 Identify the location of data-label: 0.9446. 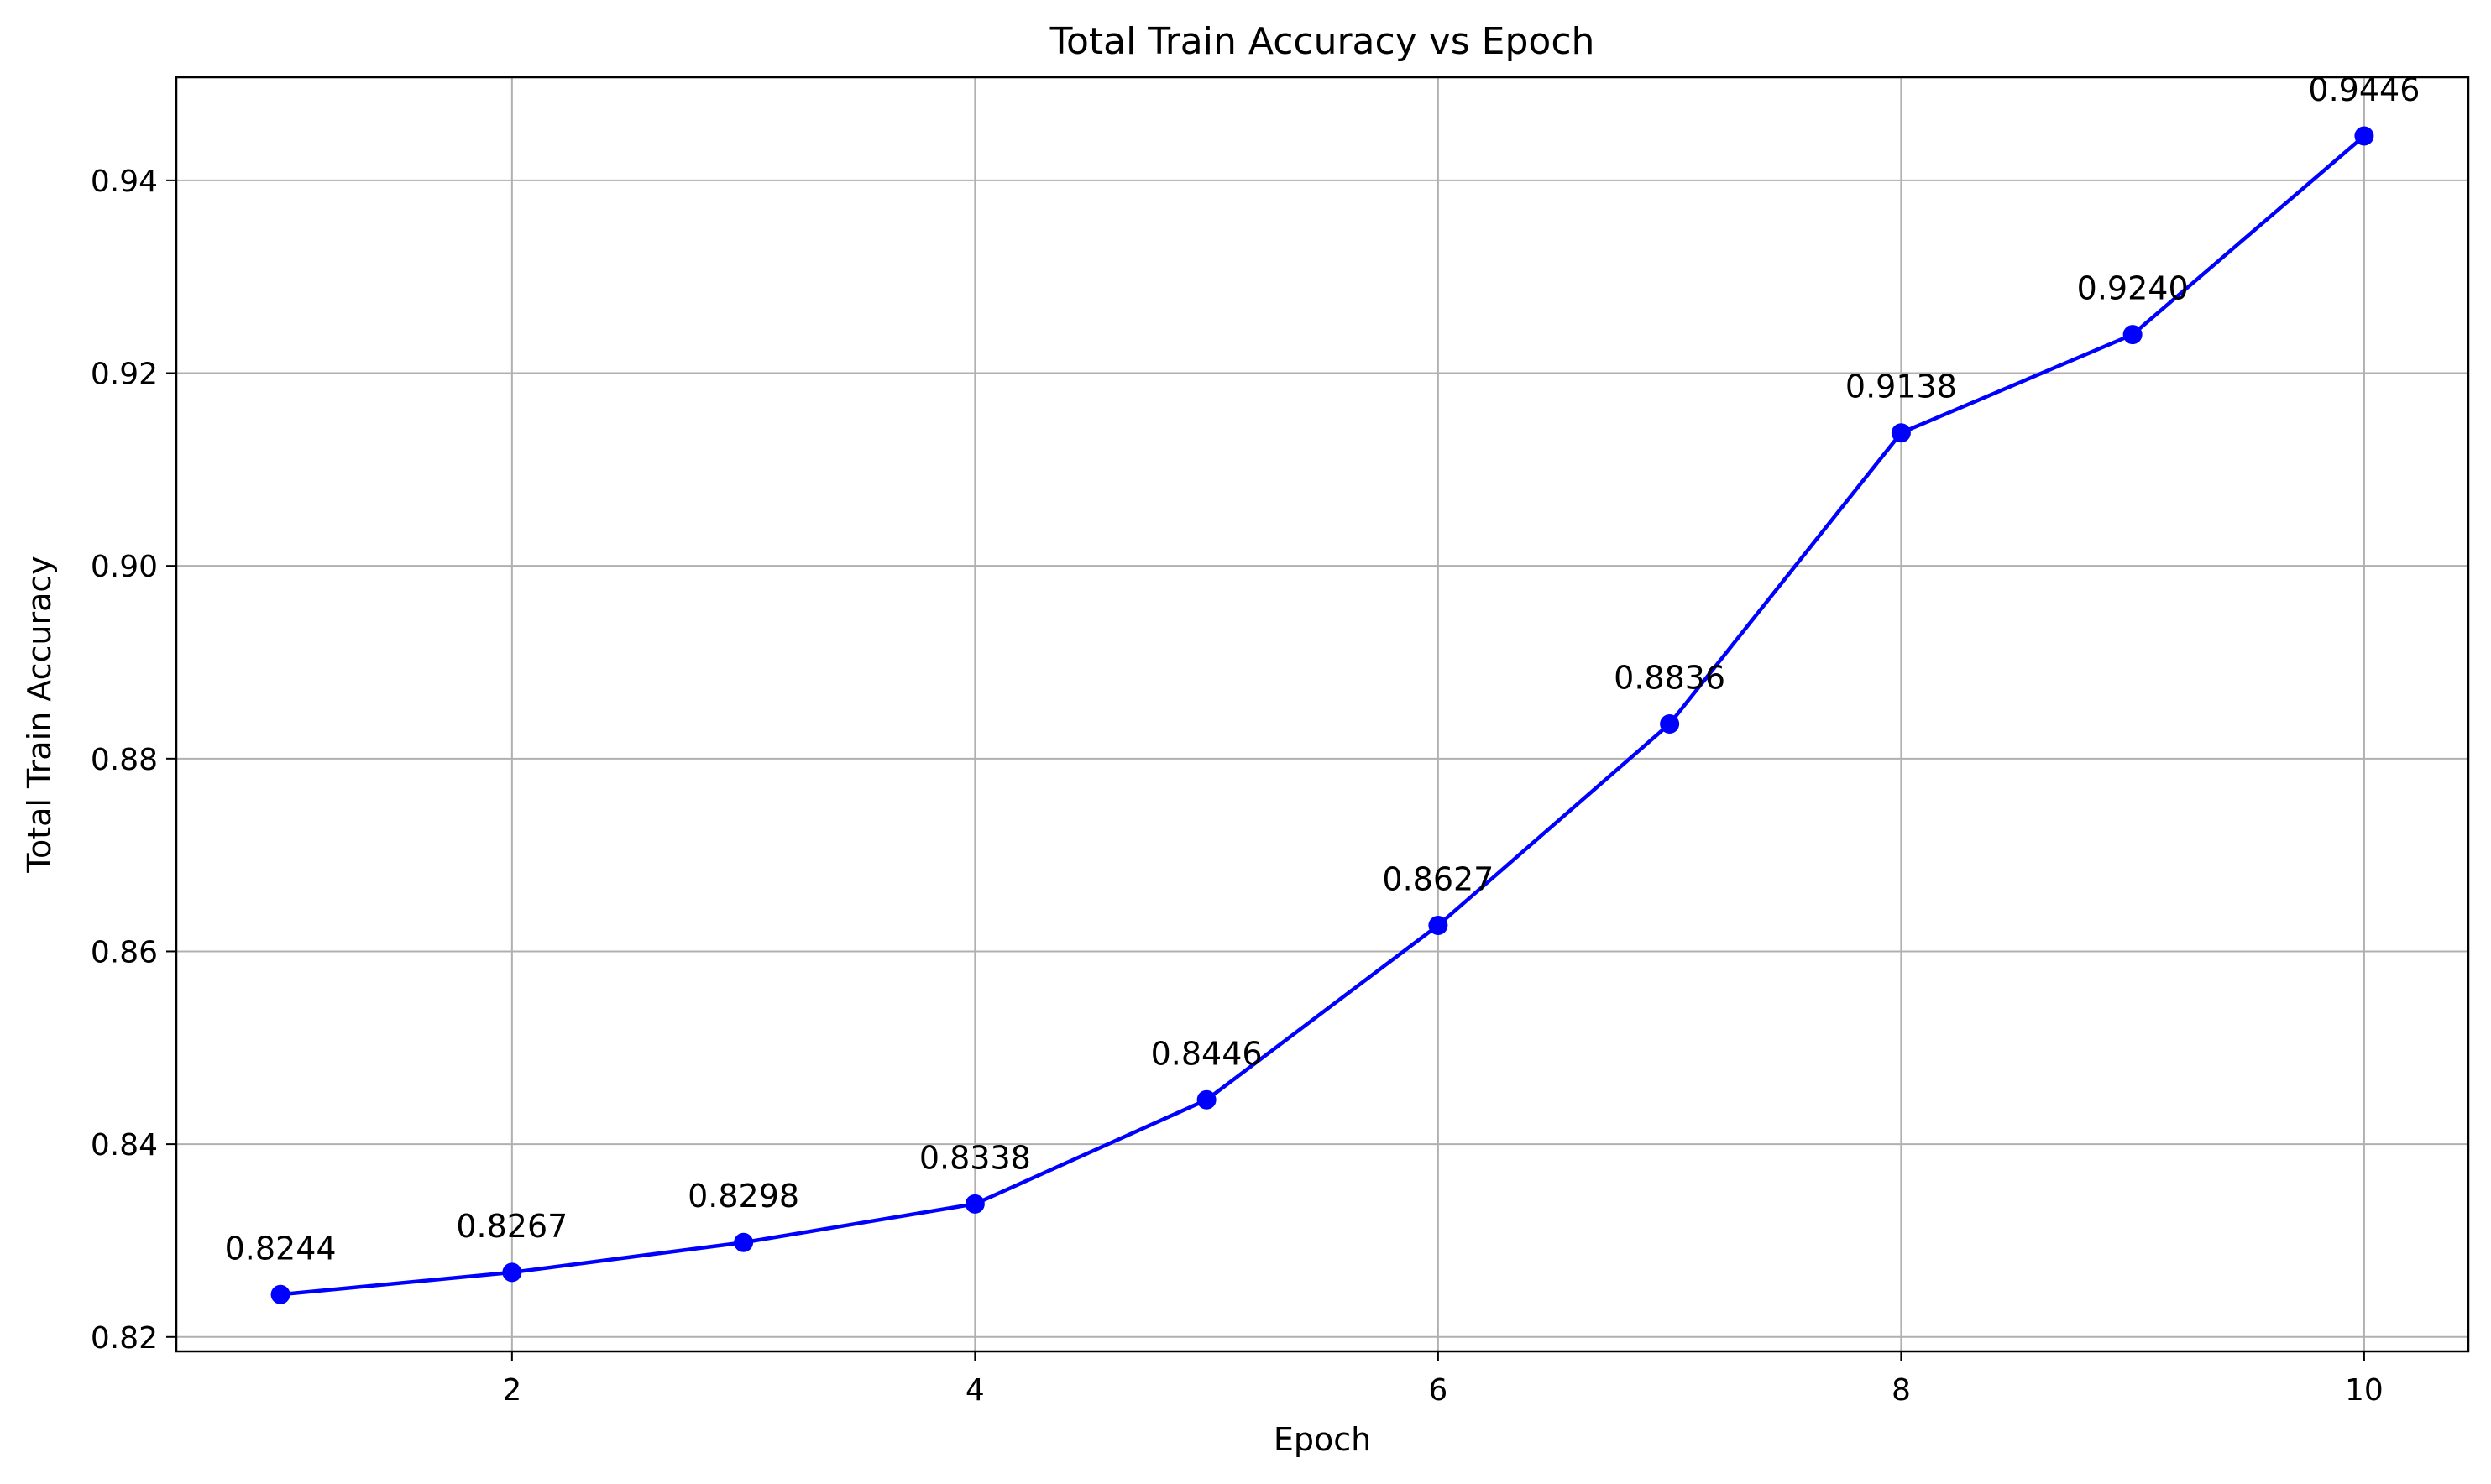
(2364, 89).